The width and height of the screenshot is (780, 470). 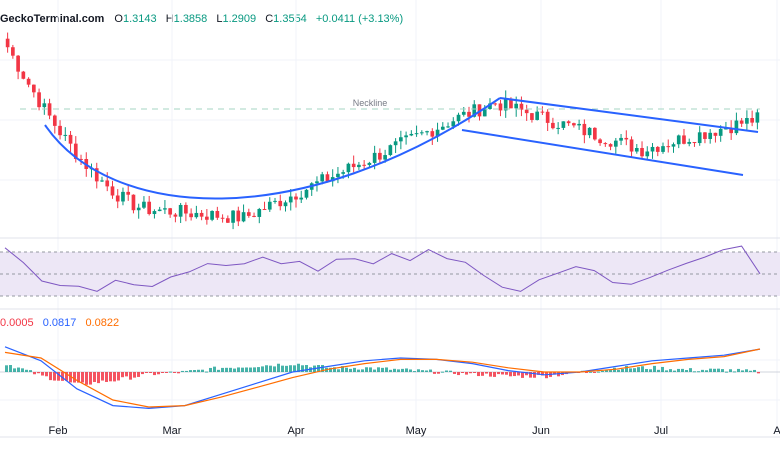 What do you see at coordinates (382, 268) in the screenshot?
I see `rsi-line` at bounding box center [382, 268].